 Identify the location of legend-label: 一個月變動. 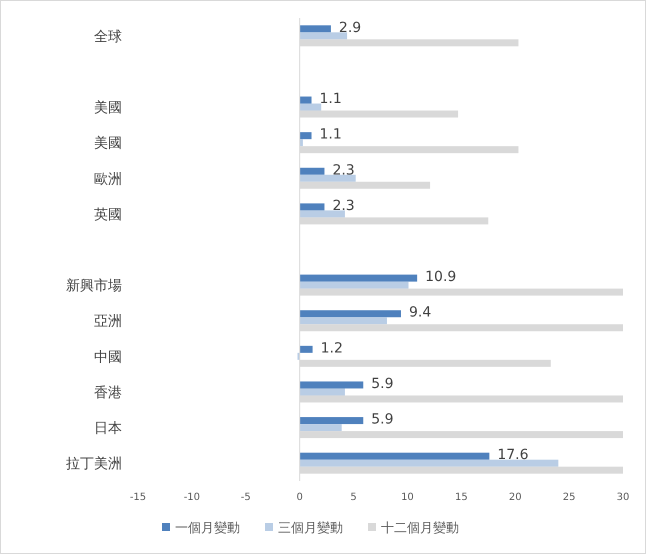
(207, 528).